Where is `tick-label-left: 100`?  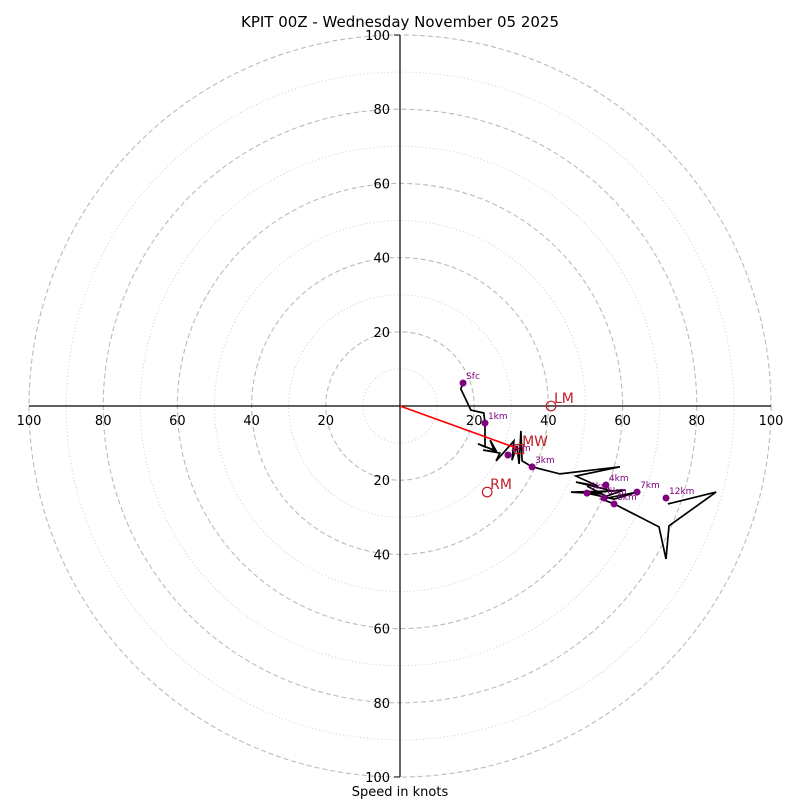
tick-label-left: 100 is located at coordinates (29, 421).